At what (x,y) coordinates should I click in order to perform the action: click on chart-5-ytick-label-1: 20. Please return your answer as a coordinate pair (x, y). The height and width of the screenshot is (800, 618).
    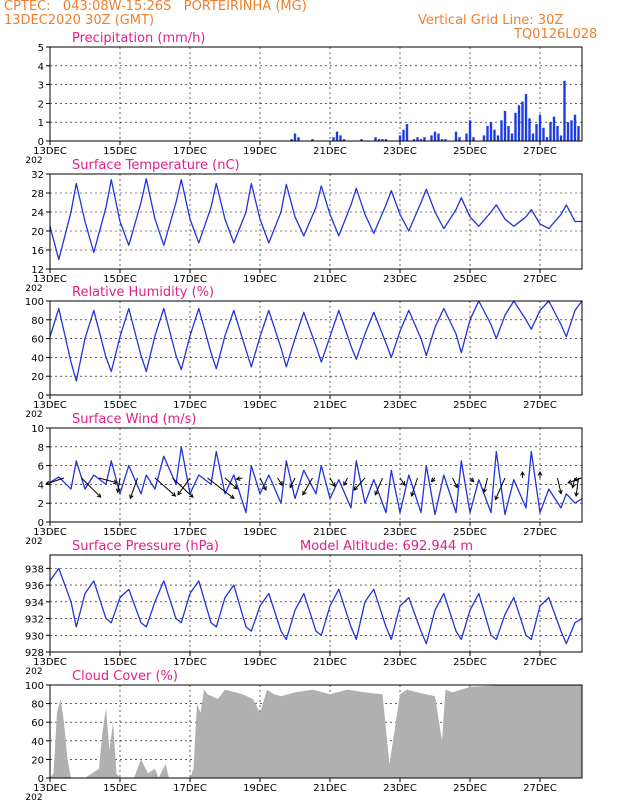
    Looking at the image, I should click on (37, 760).